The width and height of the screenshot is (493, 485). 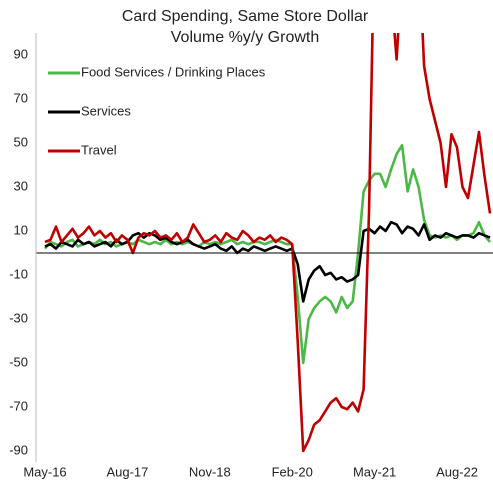 What do you see at coordinates (18, 361) in the screenshot?
I see `y-tick-label: -50` at bounding box center [18, 361].